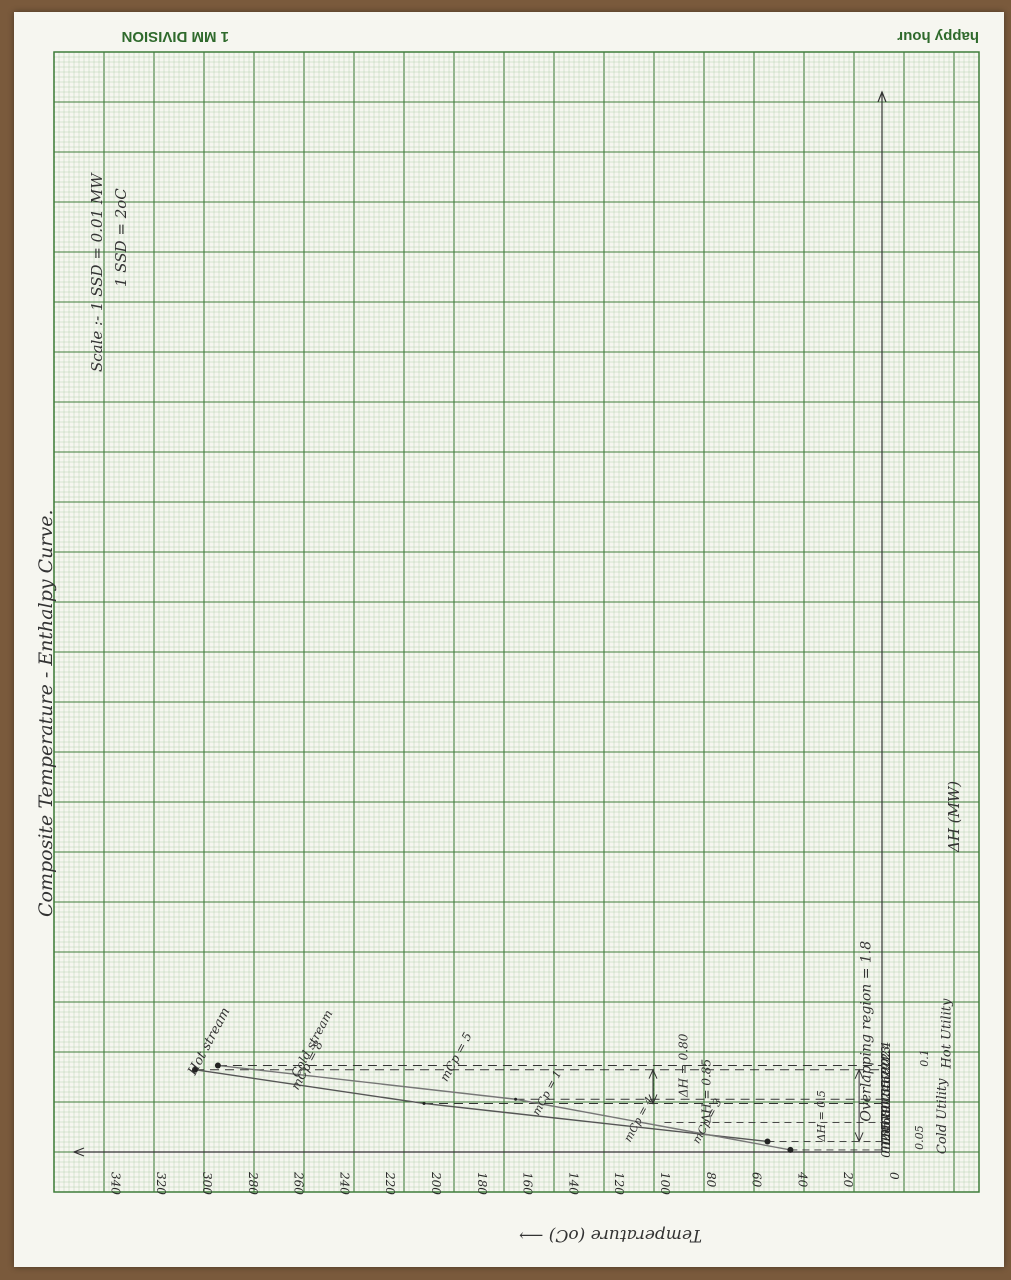  I want to click on x-axis-arrow, so click(882, 96).